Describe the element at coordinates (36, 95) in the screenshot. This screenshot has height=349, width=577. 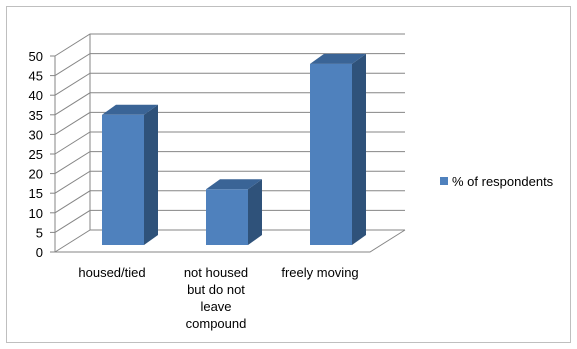
I see `y-tick-label: 40` at that location.